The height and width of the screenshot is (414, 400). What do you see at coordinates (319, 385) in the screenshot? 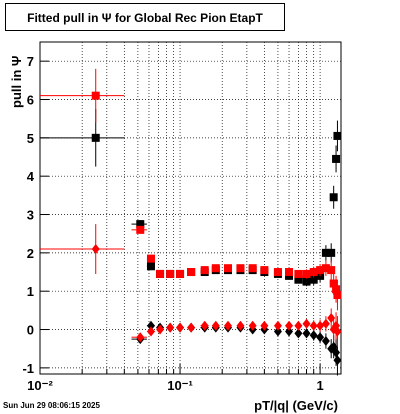
I see `x-tick-label: 1` at bounding box center [319, 385].